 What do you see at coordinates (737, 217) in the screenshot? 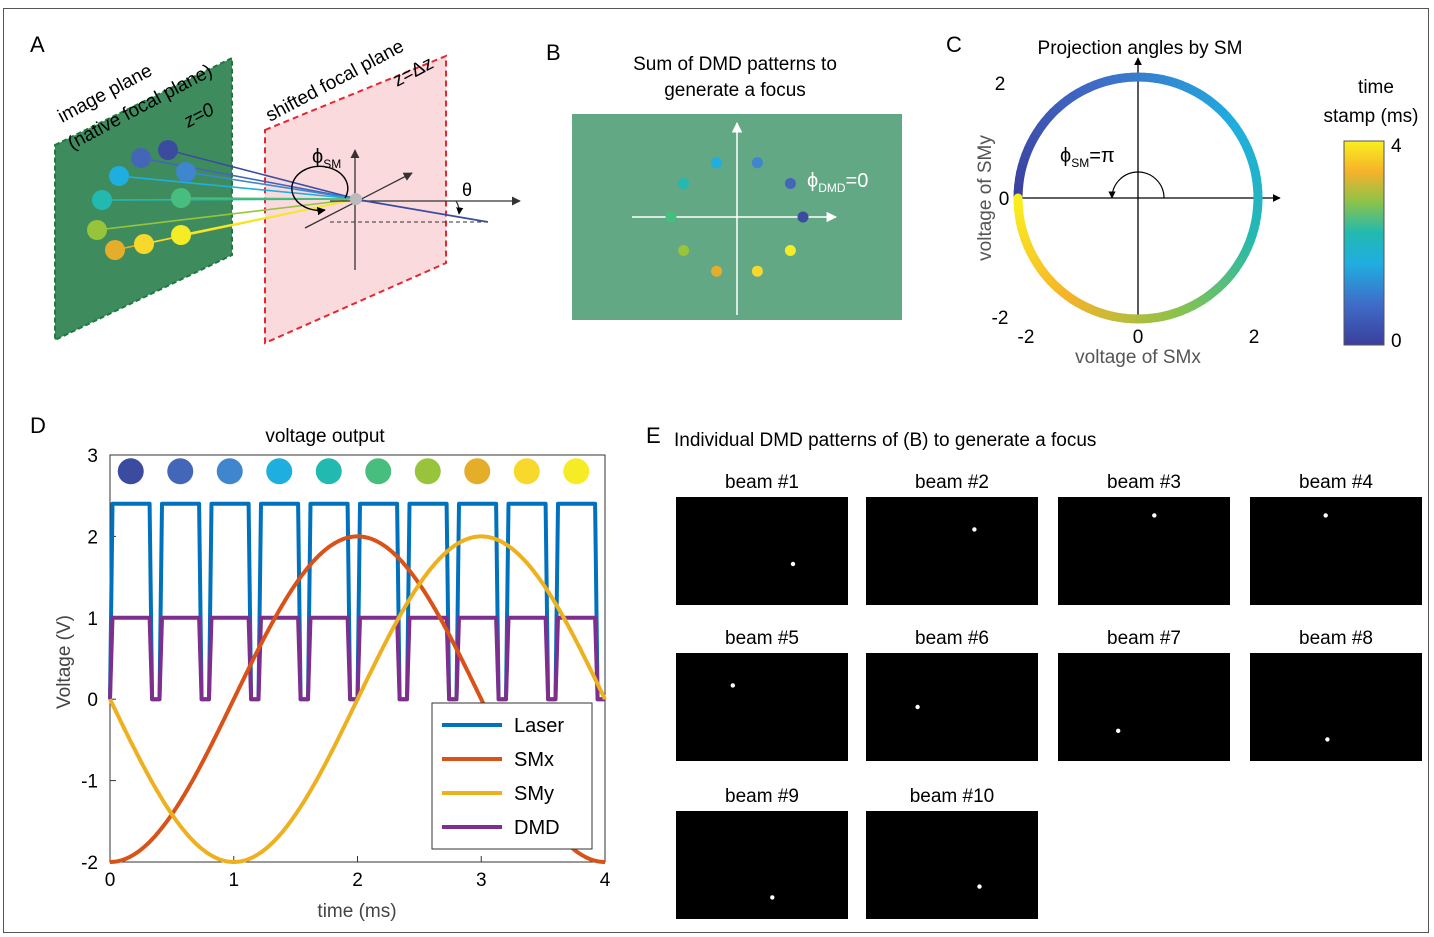
I see `b-beam-dots` at bounding box center [737, 217].